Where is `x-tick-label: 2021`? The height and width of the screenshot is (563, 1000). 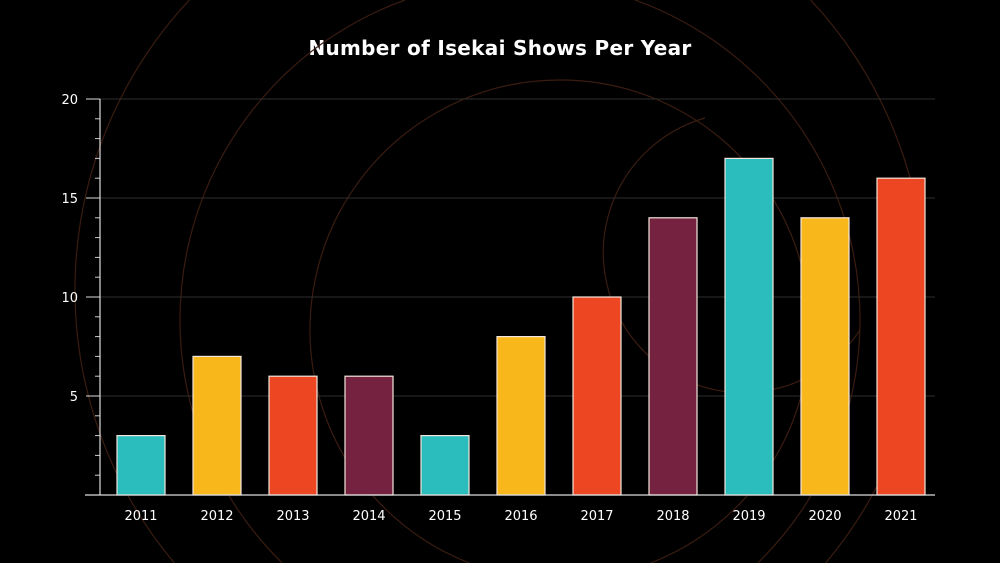
x-tick-label: 2021 is located at coordinates (900, 516).